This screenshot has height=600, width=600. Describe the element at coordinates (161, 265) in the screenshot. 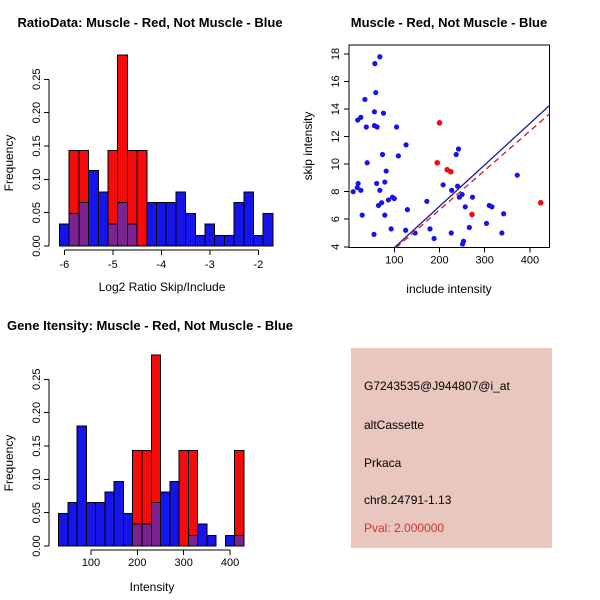

I see `x-tick-label: -4` at that location.